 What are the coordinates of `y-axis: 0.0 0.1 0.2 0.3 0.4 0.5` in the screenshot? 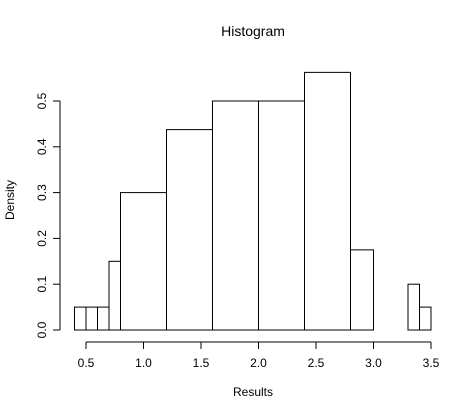 It's located at (48, 215).